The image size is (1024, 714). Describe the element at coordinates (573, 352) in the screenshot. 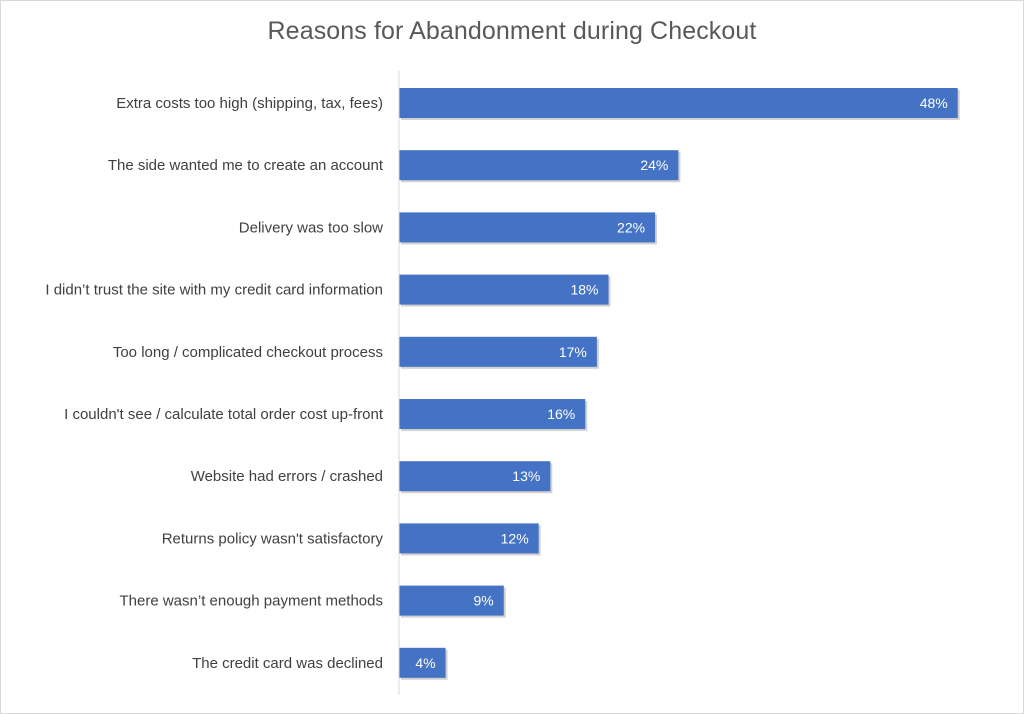

I see `data-label: 17%` at that location.